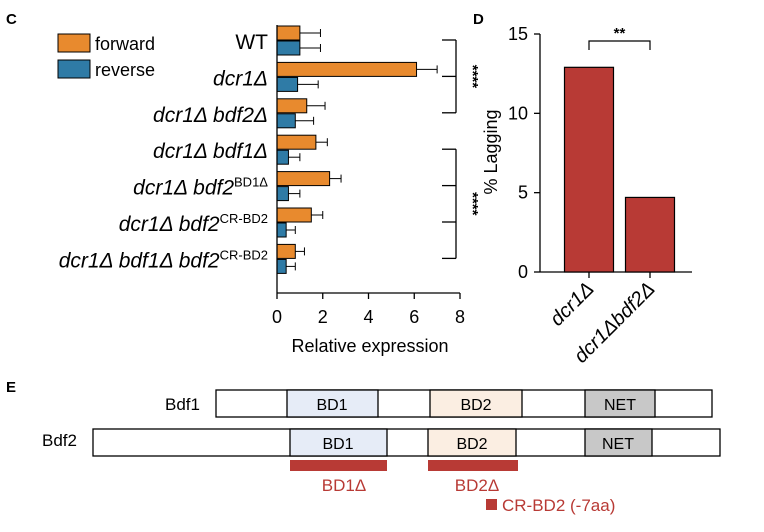 Image resolution: width=764 pixels, height=532 pixels. What do you see at coordinates (277, 317) in the screenshot?
I see `x-tick-label: 0` at bounding box center [277, 317].